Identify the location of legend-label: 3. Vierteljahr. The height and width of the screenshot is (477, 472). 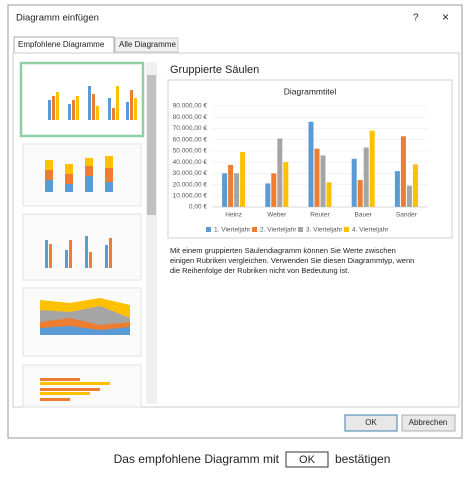
(324, 230).